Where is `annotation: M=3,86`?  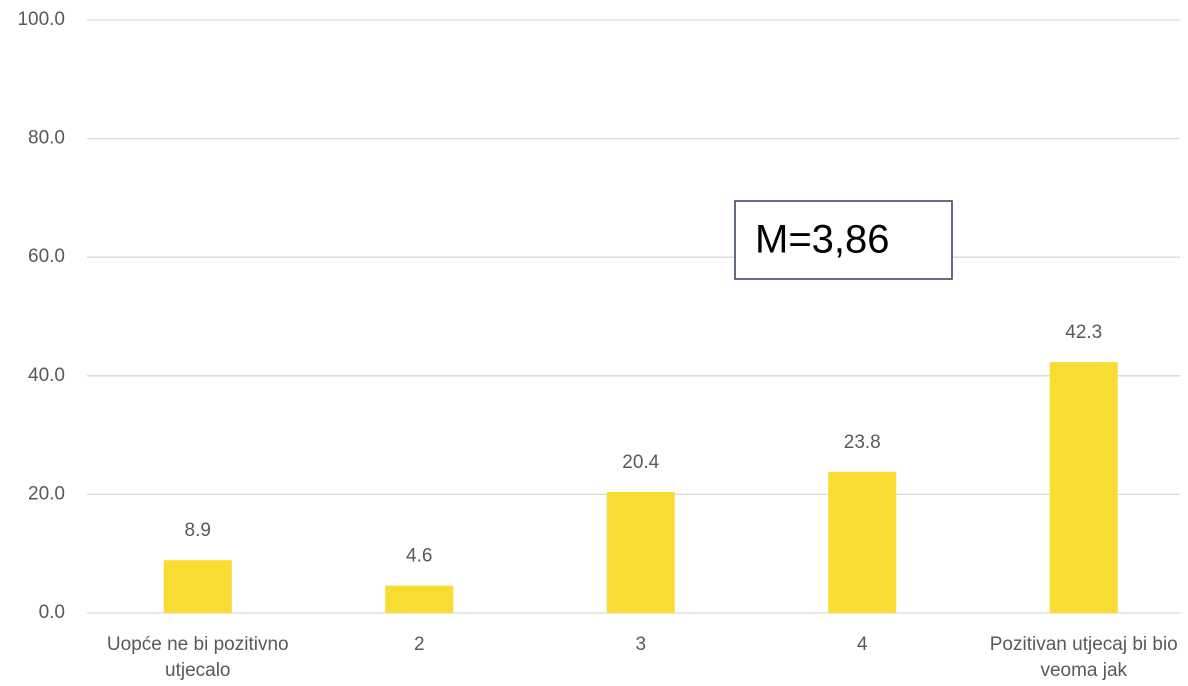 annotation: M=3,86 is located at coordinates (822, 240).